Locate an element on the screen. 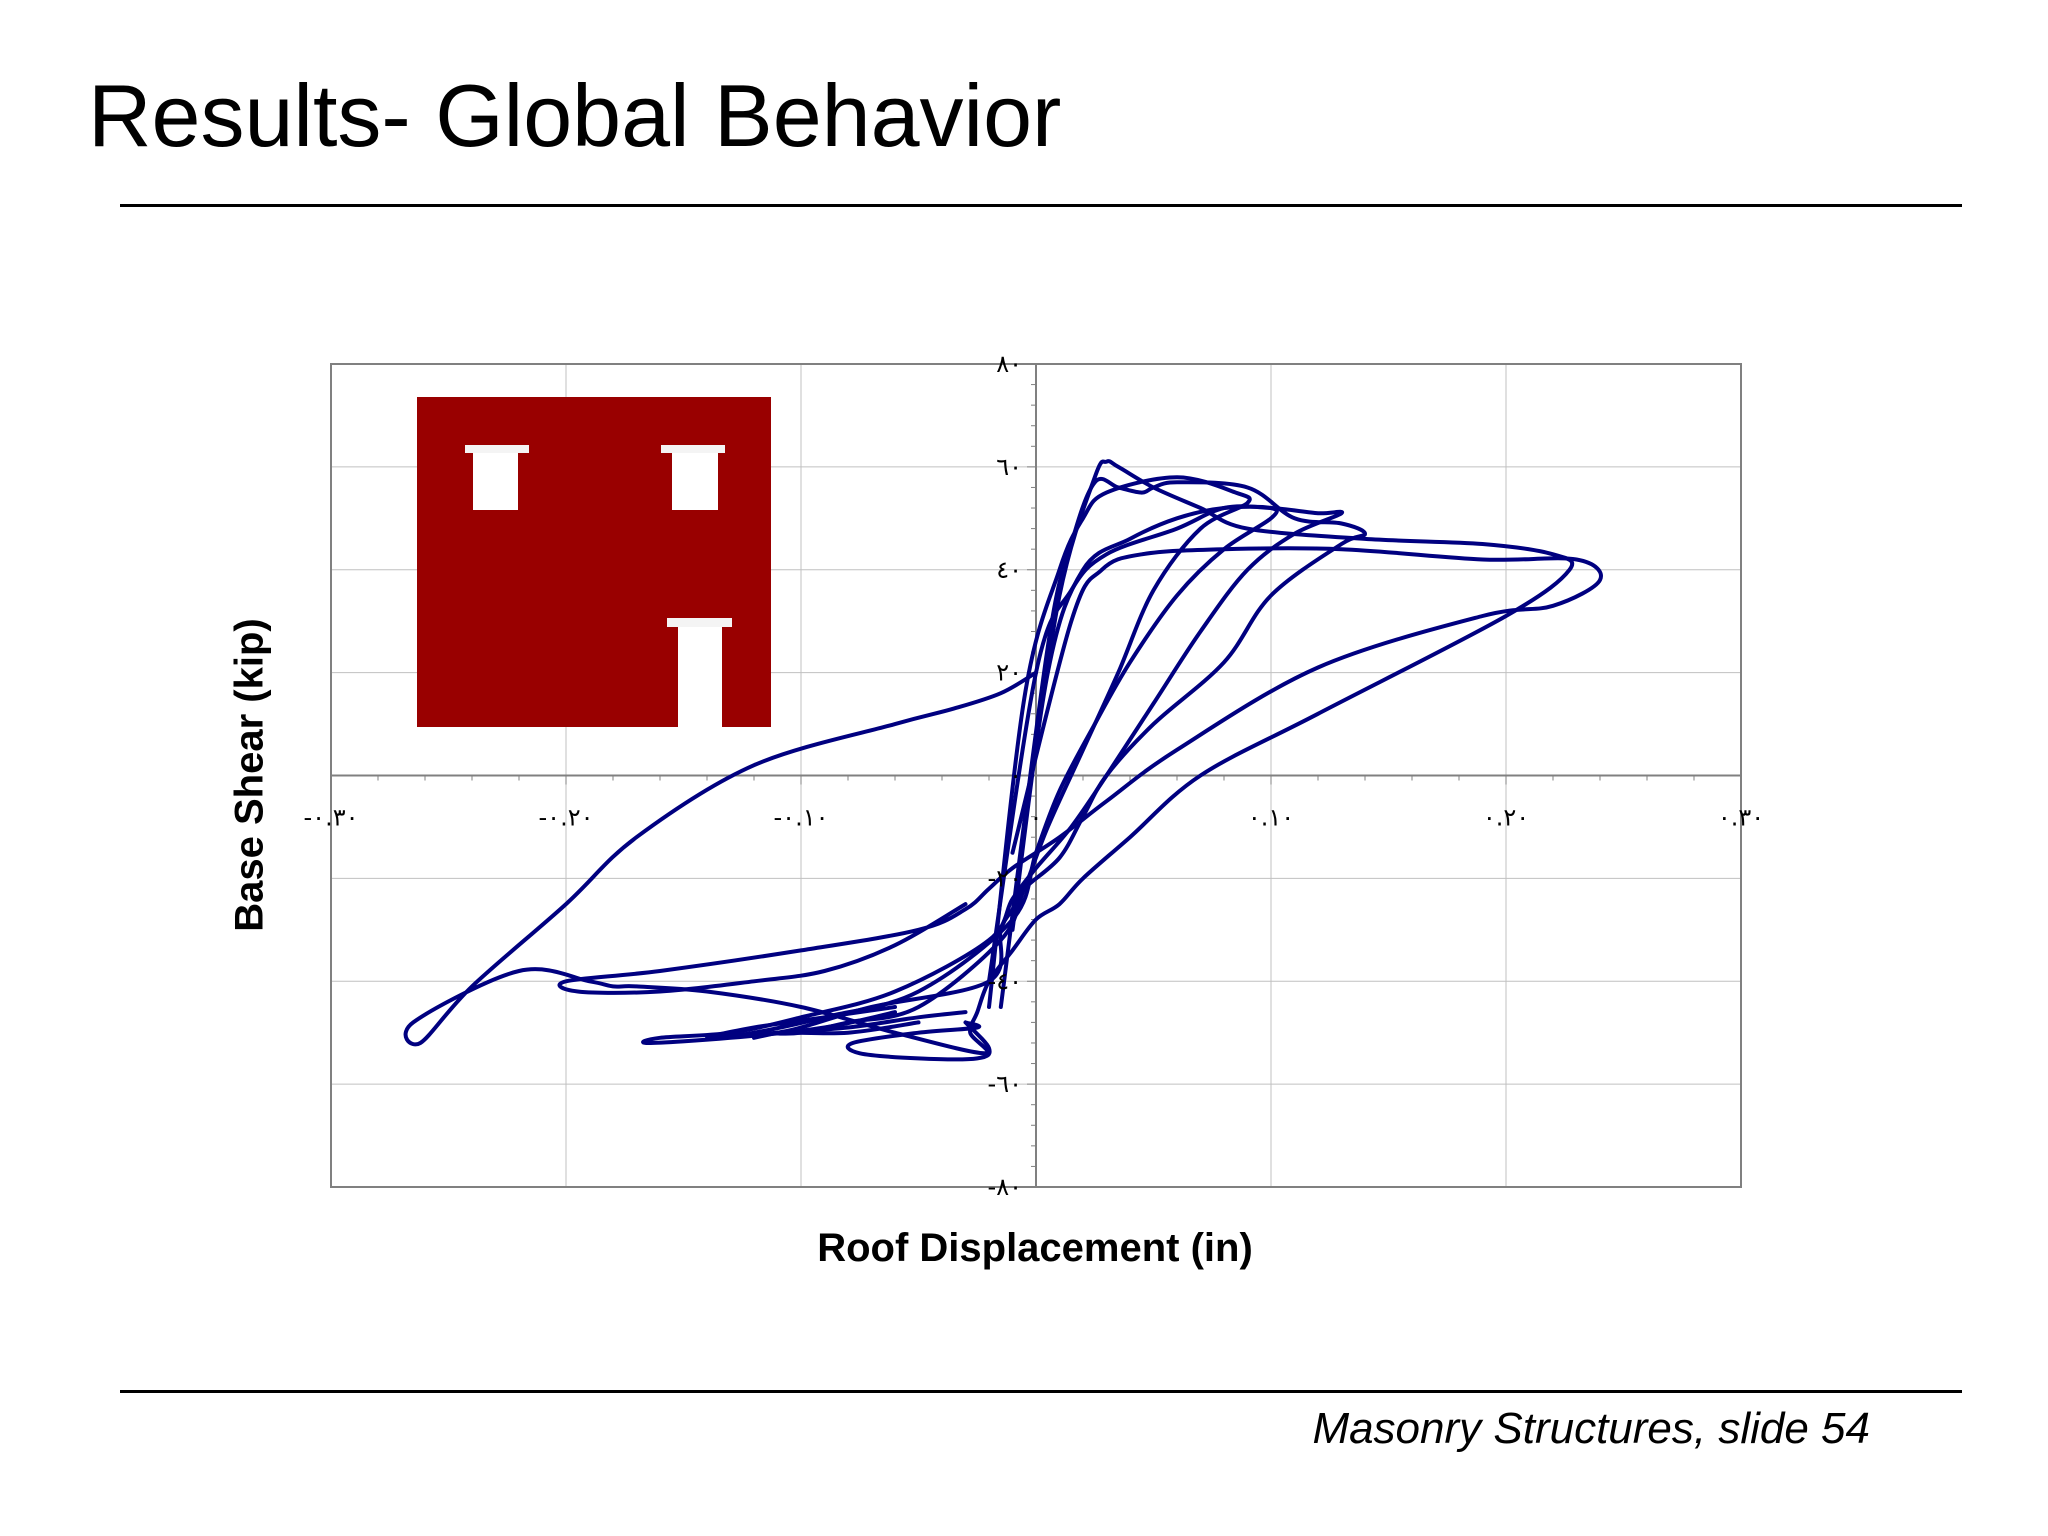 This screenshot has height=1536, width=2048. x-tick-label: ٠.٢٠ is located at coordinates (1506, 818).